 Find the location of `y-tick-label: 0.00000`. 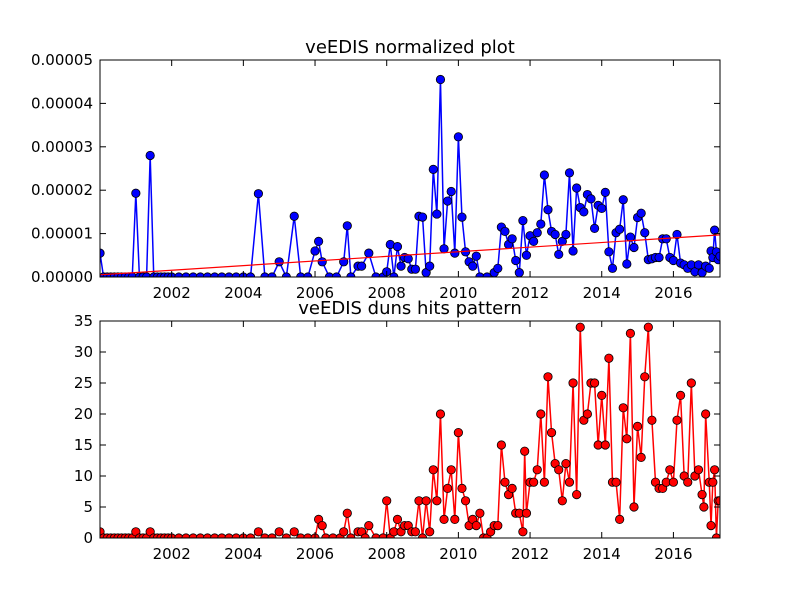

y-tick-label: 0.00000 is located at coordinates (62, 277).